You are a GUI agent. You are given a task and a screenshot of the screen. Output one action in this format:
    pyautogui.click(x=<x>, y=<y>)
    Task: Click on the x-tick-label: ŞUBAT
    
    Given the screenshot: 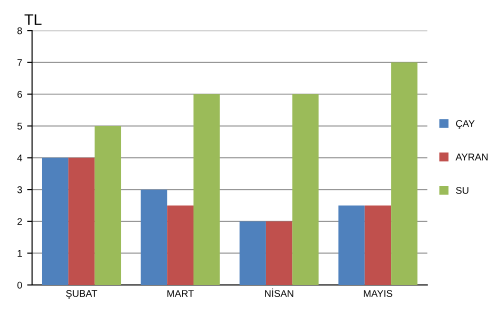 What is the action you would take?
    pyautogui.click(x=82, y=294)
    